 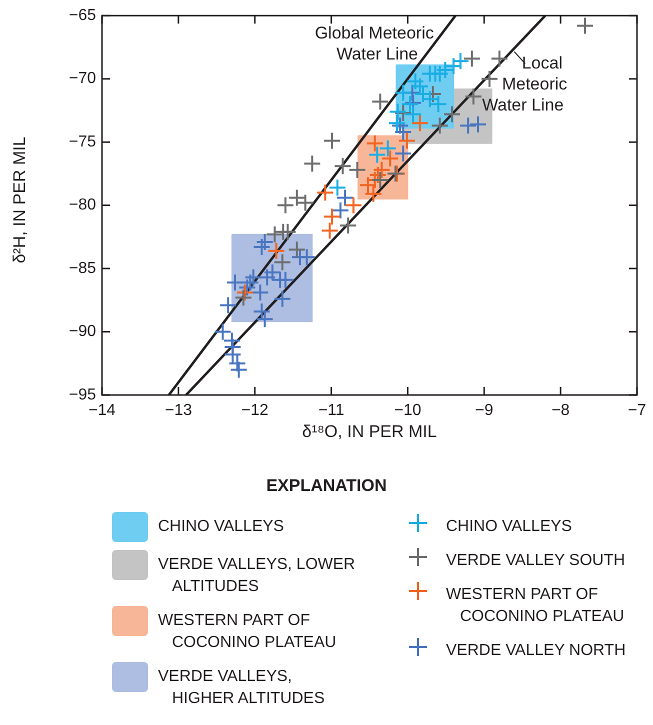 What do you see at coordinates (536, 561) in the screenshot?
I see `legend-label: VERDE VALLEY SOUTH` at bounding box center [536, 561].